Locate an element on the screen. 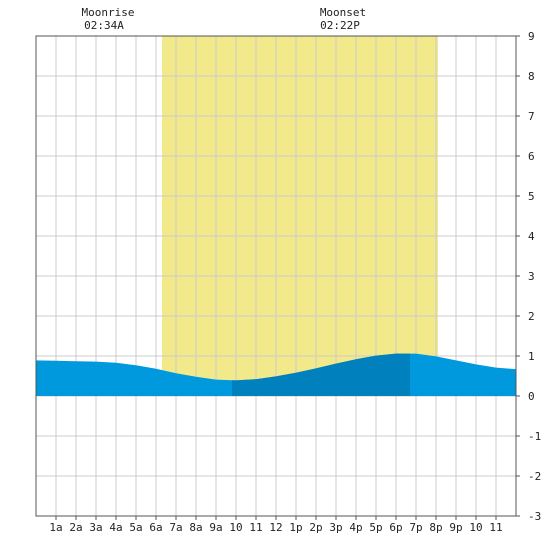  y-tick-label: -3 is located at coordinates (534, 516).